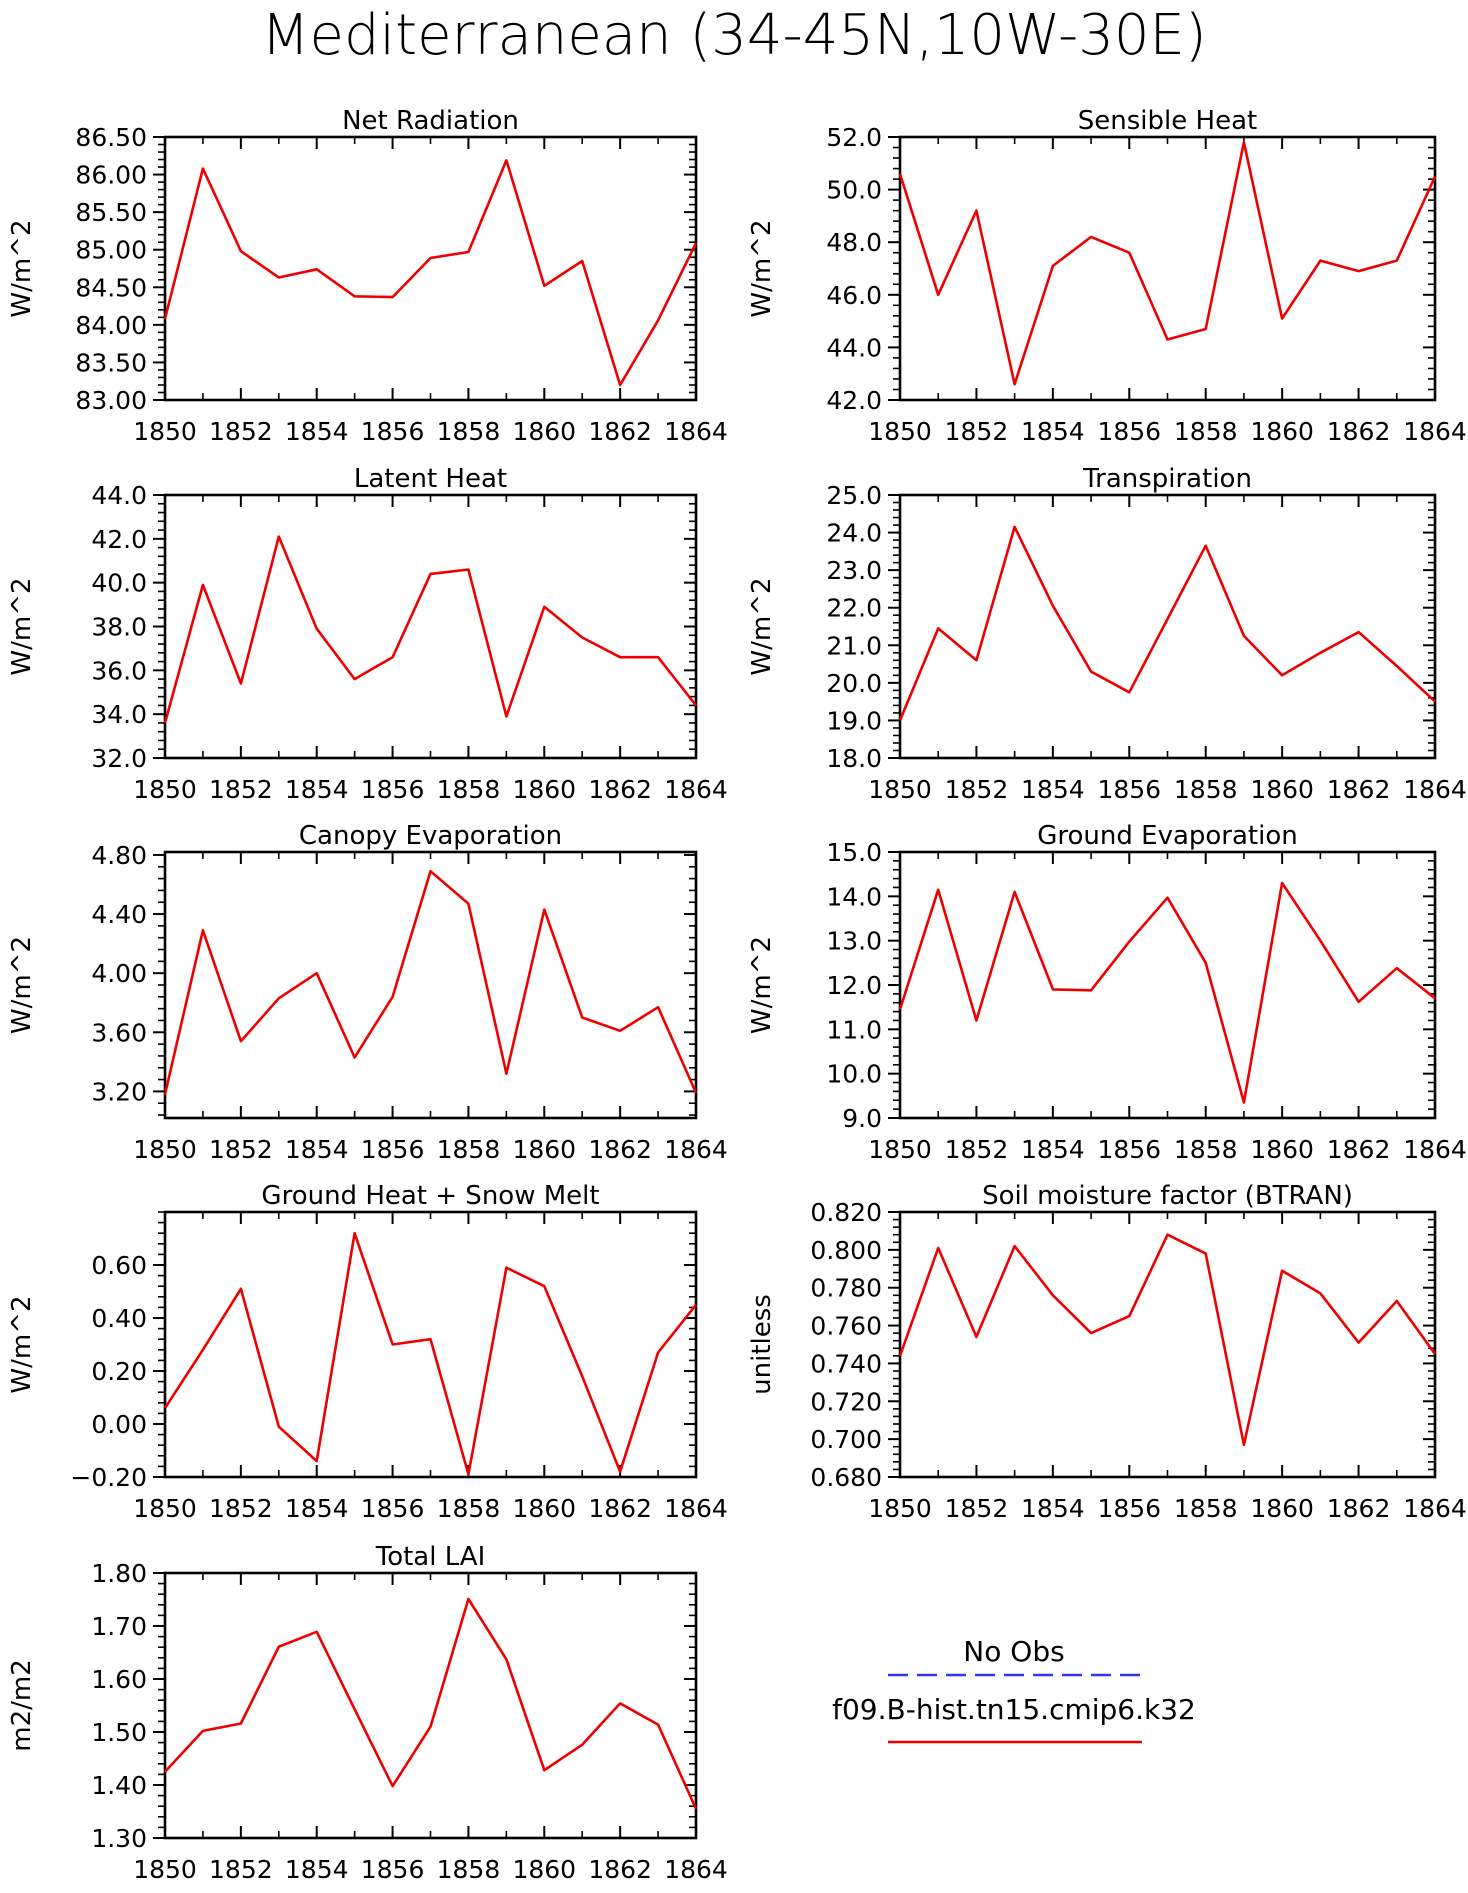 The image size is (1468, 1893). I want to click on panel-title: Latent Heat, so click(430, 479).